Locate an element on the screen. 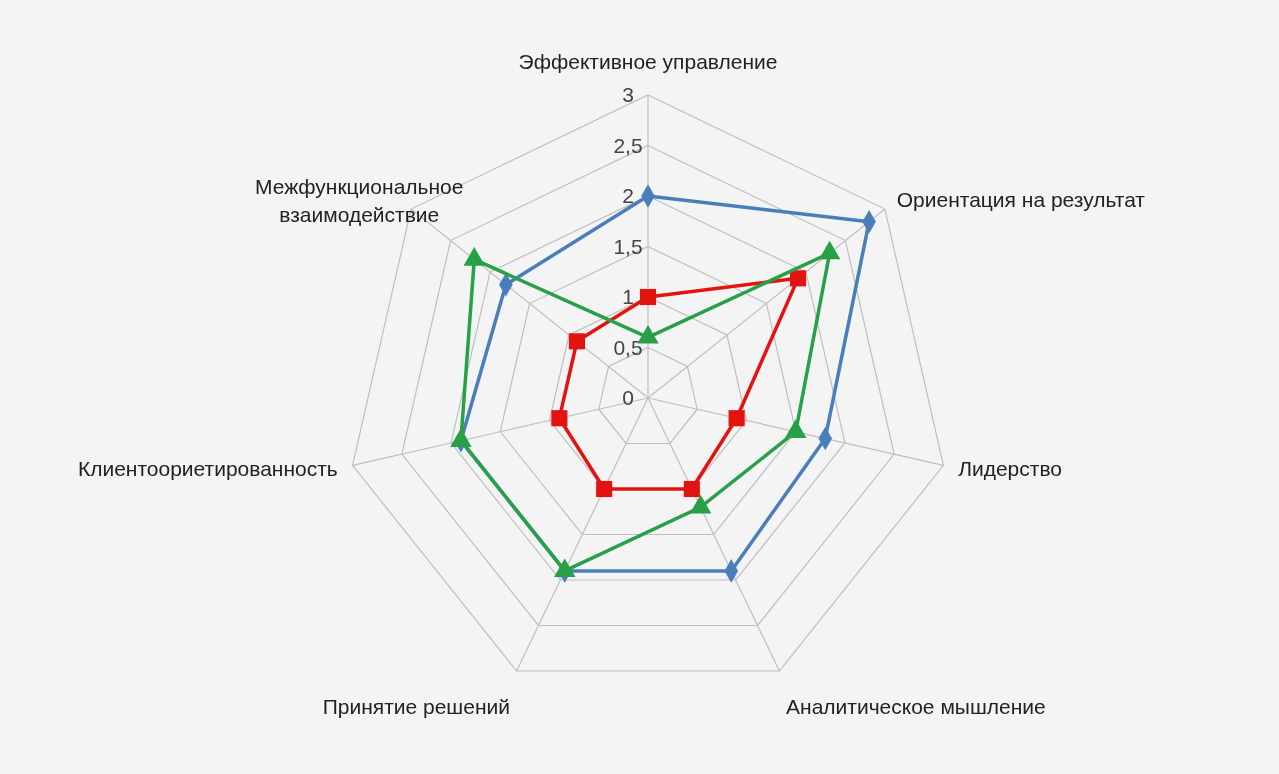 The image size is (1279, 774). spoke-label: Эффективное управление is located at coordinates (648, 62).